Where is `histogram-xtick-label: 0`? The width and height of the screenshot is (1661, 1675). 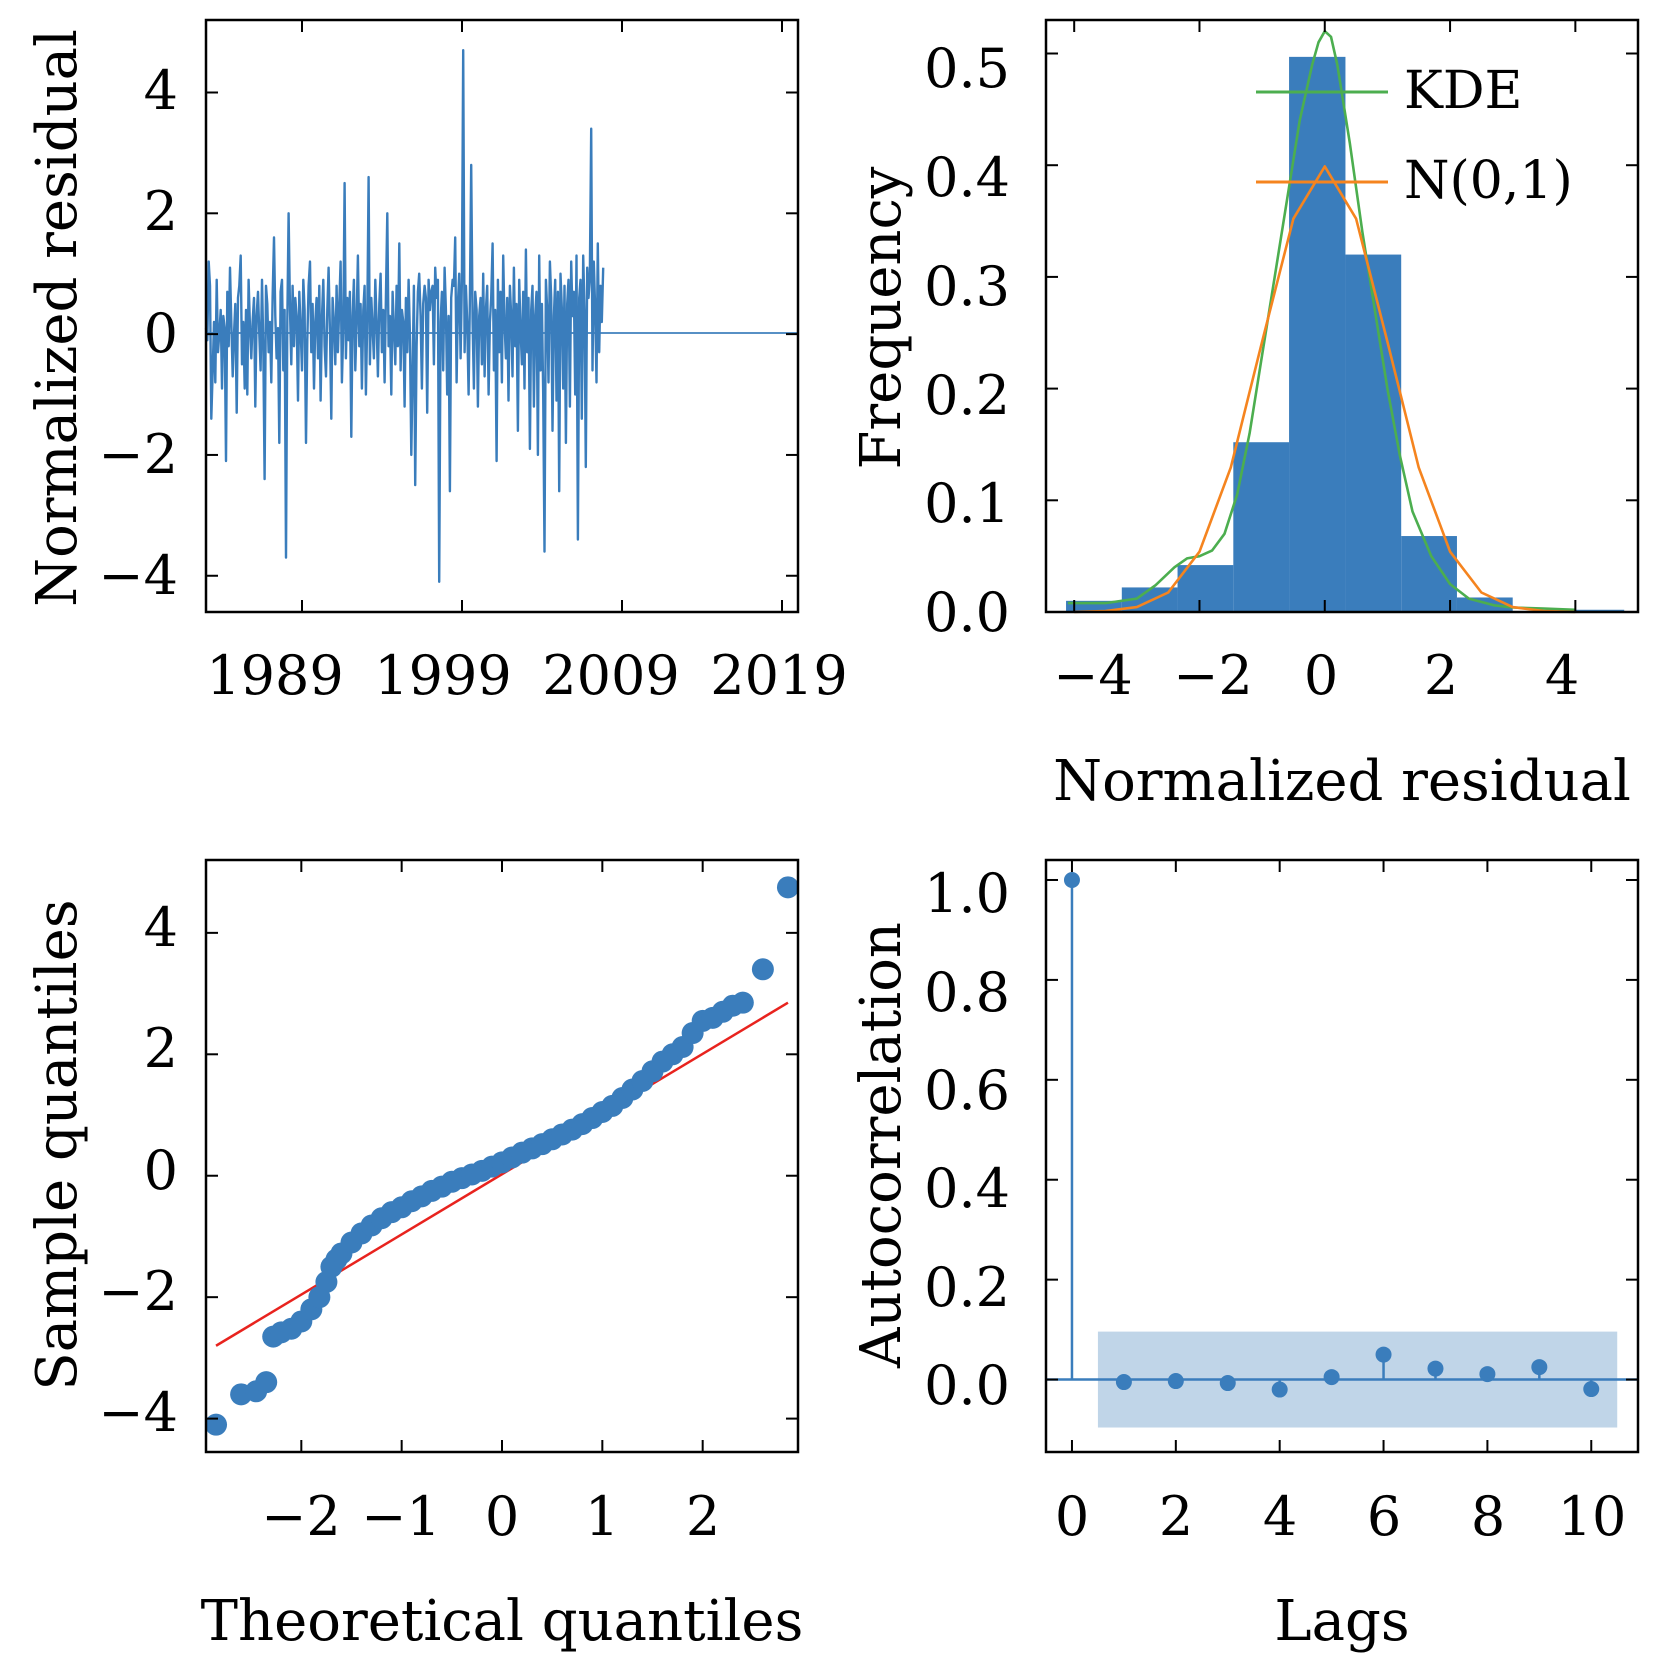
histogram-xtick-label: 0 is located at coordinates (1321, 675).